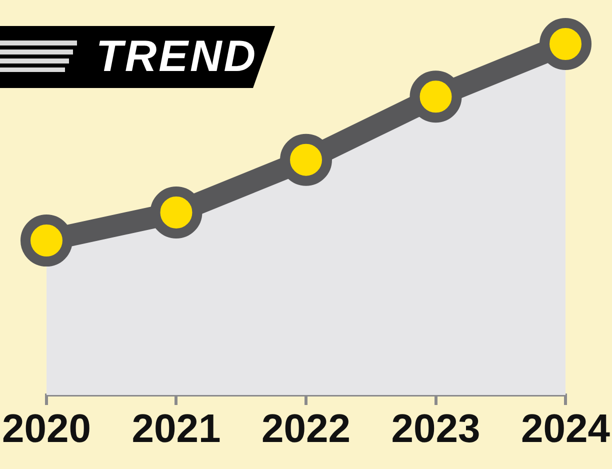  What do you see at coordinates (177, 57) in the screenshot?
I see `chart-title: TREND` at bounding box center [177, 57].